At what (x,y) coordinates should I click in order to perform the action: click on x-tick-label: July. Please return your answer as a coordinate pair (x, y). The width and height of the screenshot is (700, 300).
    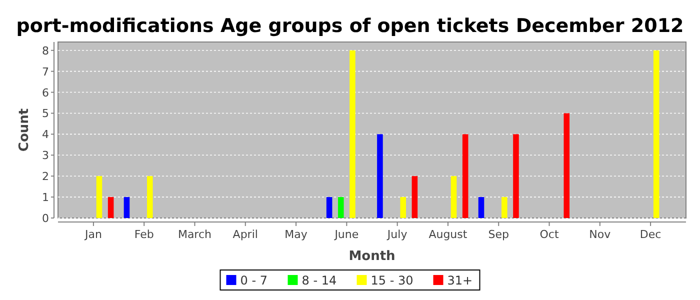
    Looking at the image, I should click on (397, 234).